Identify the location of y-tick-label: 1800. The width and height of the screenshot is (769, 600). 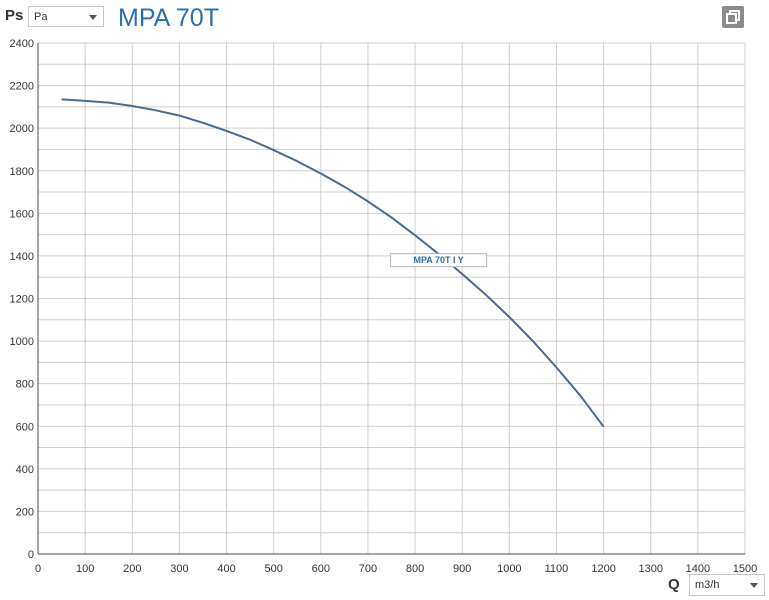
(22, 172).